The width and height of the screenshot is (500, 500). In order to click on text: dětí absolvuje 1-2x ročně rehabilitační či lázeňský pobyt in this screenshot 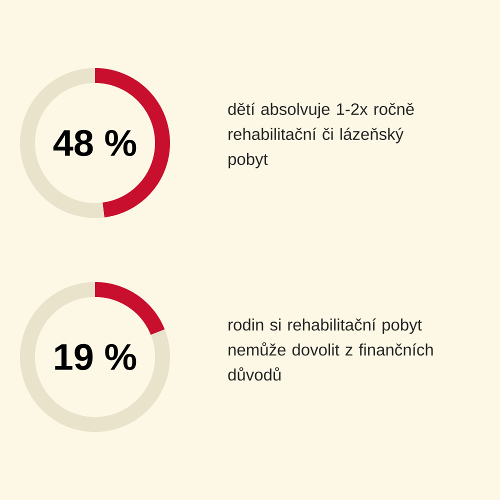, I will do `click(321, 135)`.